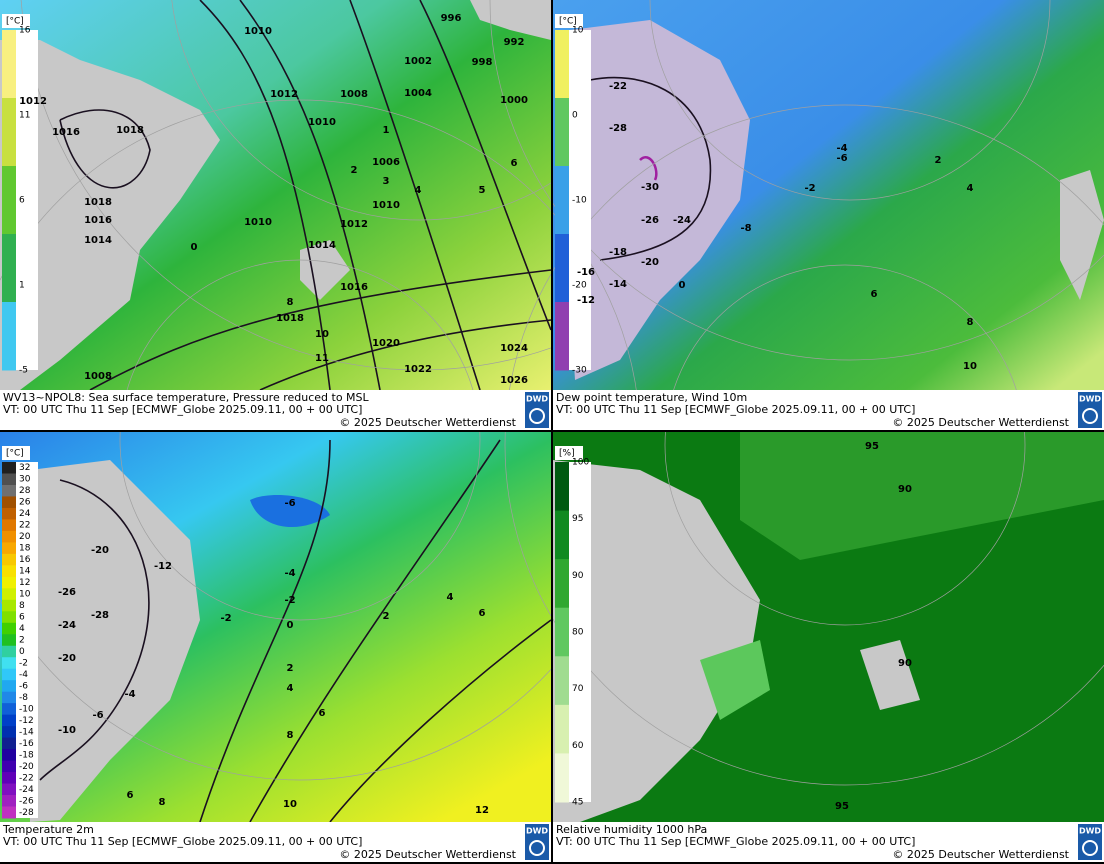  Describe the element at coordinates (26, 801) in the screenshot. I see `legend-label: -26` at that location.